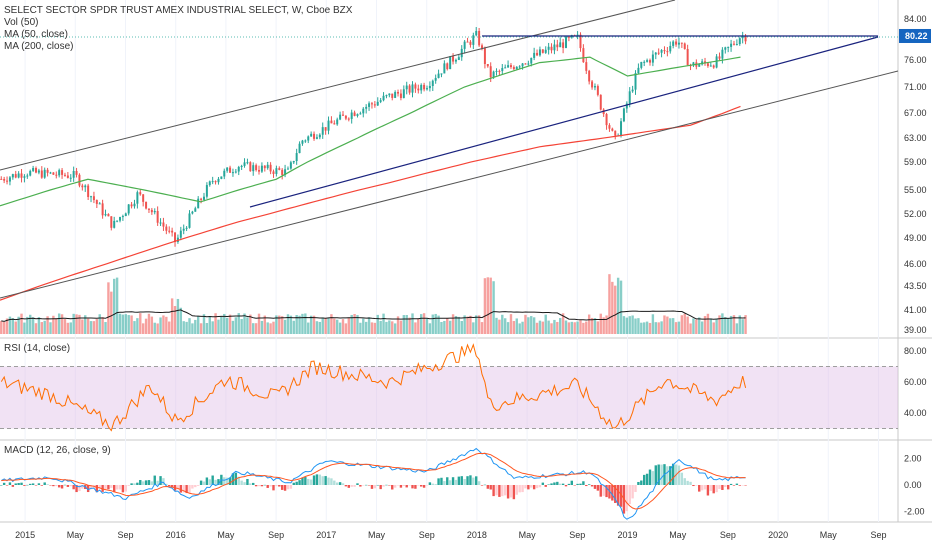 This screenshot has height=550, width=932. I want to click on volume-group, so click(373, 304).